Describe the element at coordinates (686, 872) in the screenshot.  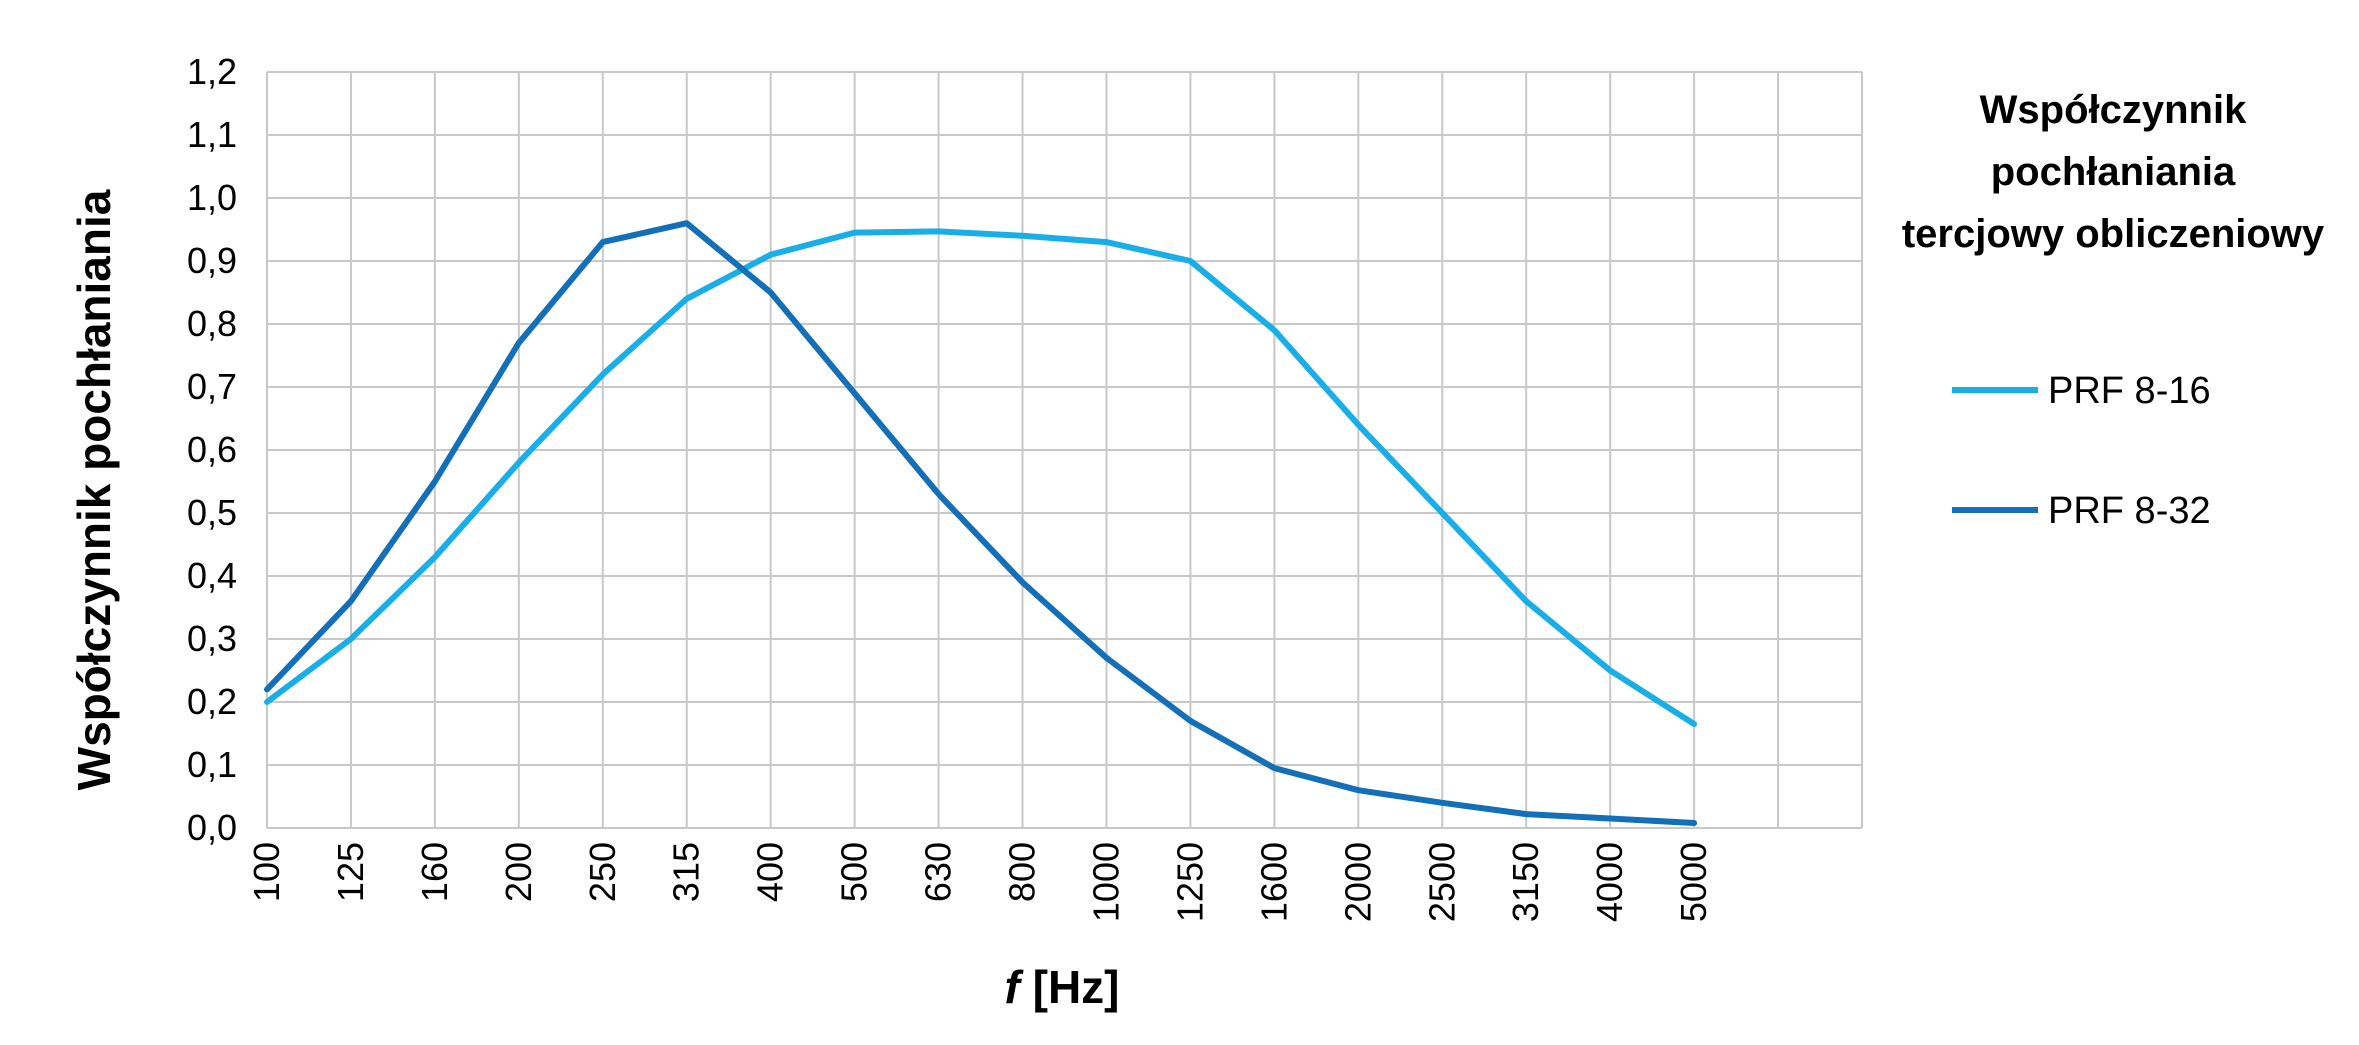
I see `x-tick-label: 315` at that location.